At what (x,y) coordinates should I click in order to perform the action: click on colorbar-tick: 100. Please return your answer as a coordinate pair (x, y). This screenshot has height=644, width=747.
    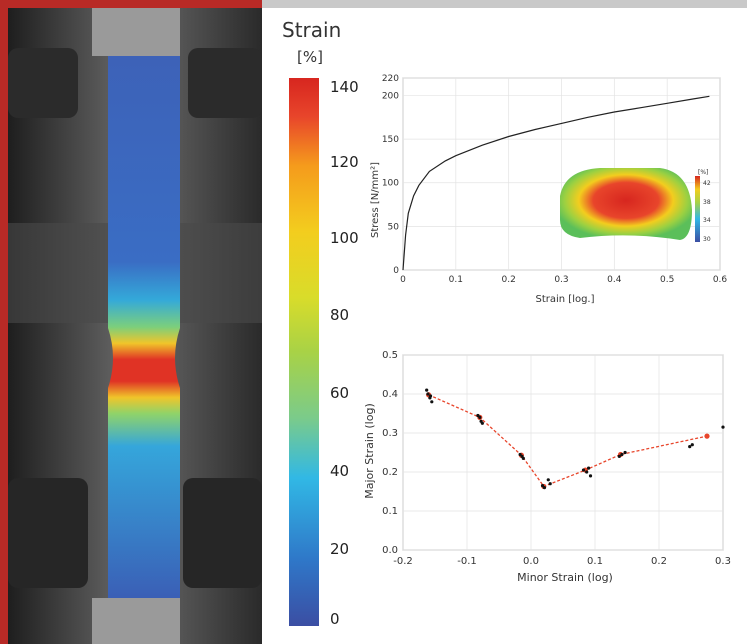
    Looking at the image, I should click on (344, 238).